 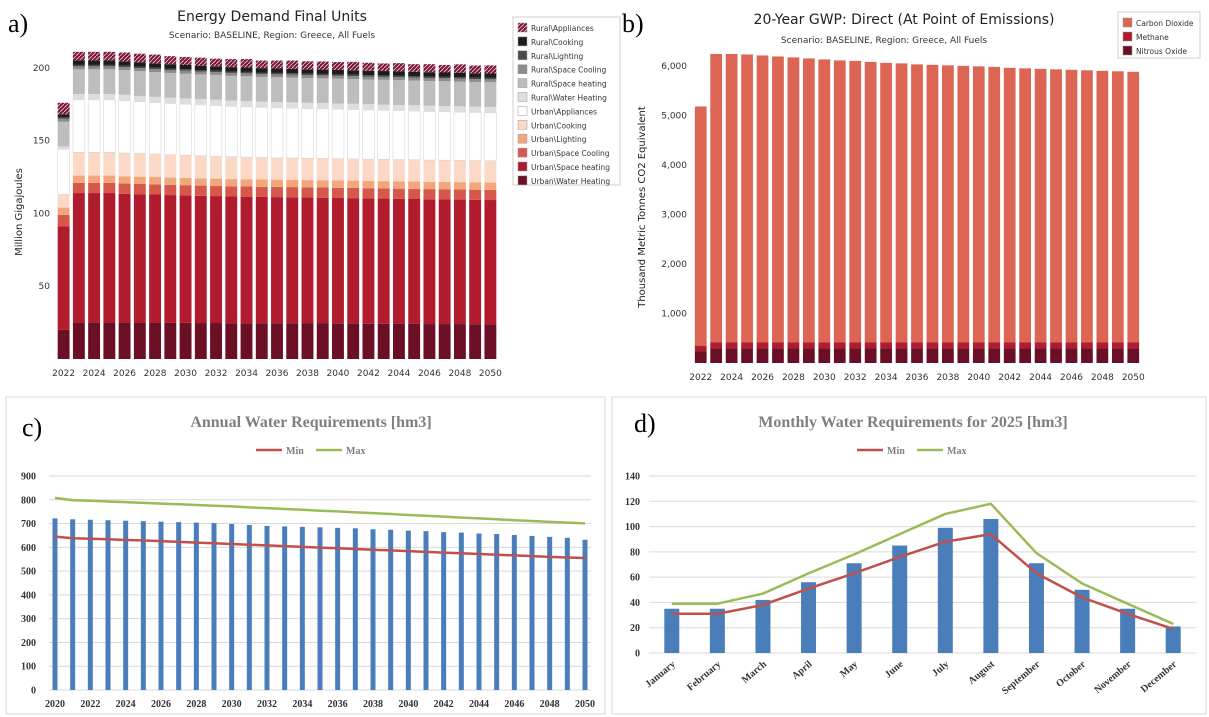 I want to click on y-tick-label: 100, so click(x=28, y=667).